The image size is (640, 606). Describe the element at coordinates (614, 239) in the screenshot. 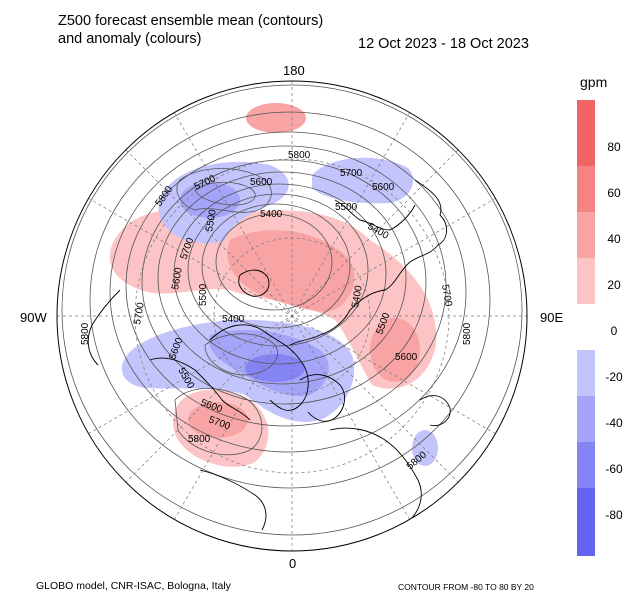

I see `colorbar-tick: 40` at that location.